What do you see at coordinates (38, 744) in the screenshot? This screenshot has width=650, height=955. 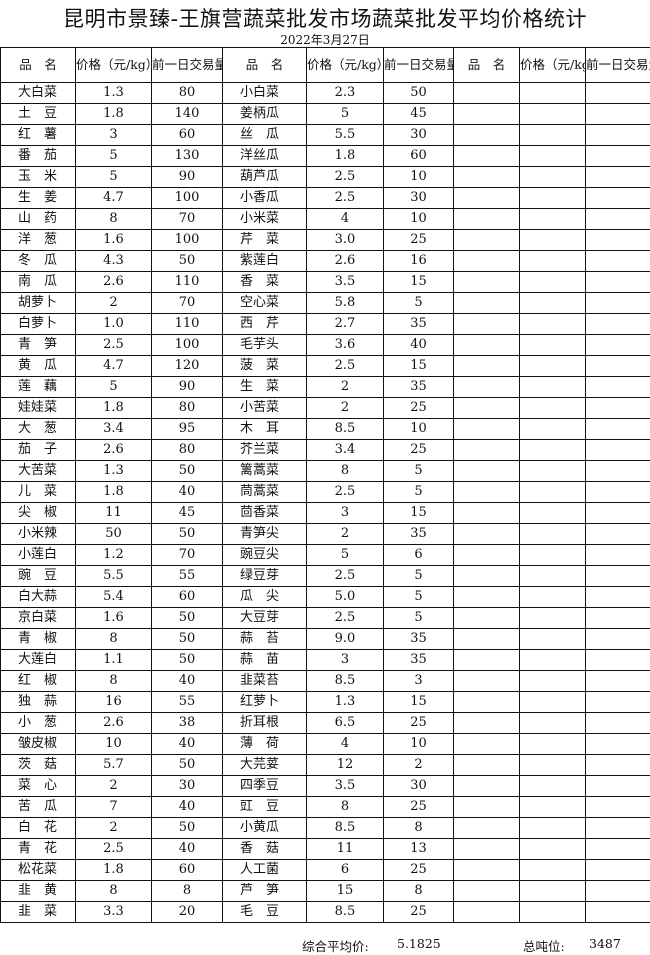 I see `cell-name: 皱皮椒` at bounding box center [38, 744].